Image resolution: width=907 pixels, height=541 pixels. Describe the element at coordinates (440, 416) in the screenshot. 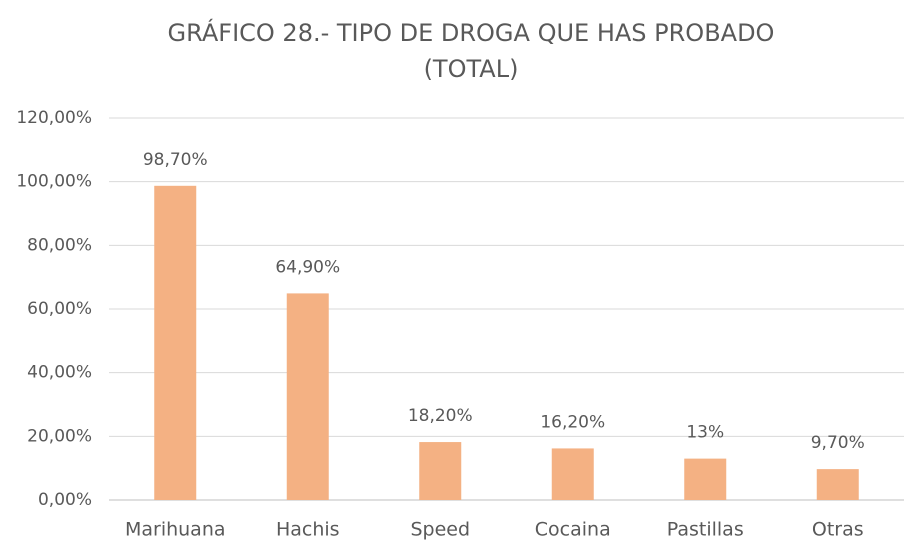

I see `data-label: 18,20%` at that location.